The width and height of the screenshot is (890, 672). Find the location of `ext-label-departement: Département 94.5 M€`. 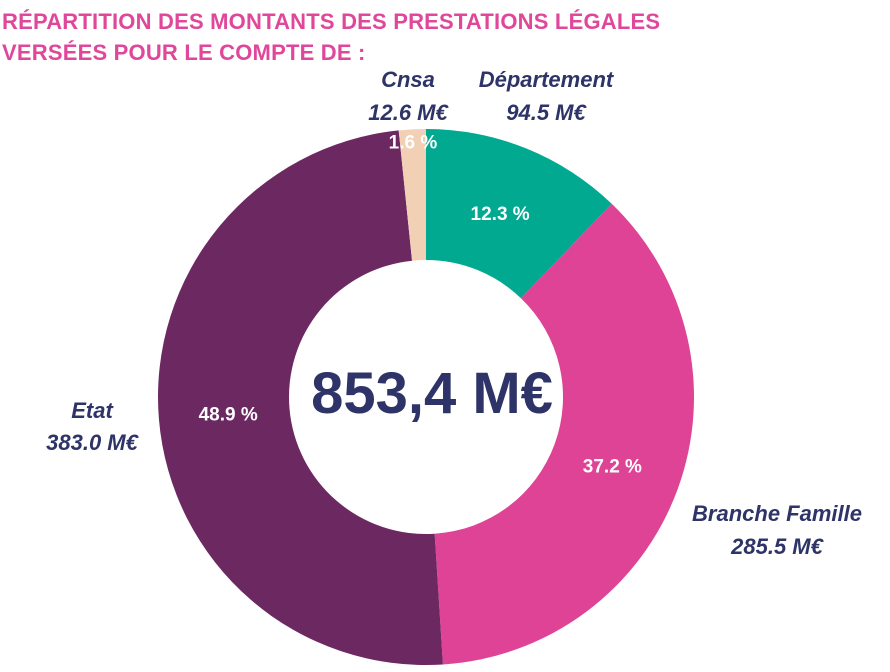

ext-label-departement: Département 94.5 M€ is located at coordinates (547, 96).